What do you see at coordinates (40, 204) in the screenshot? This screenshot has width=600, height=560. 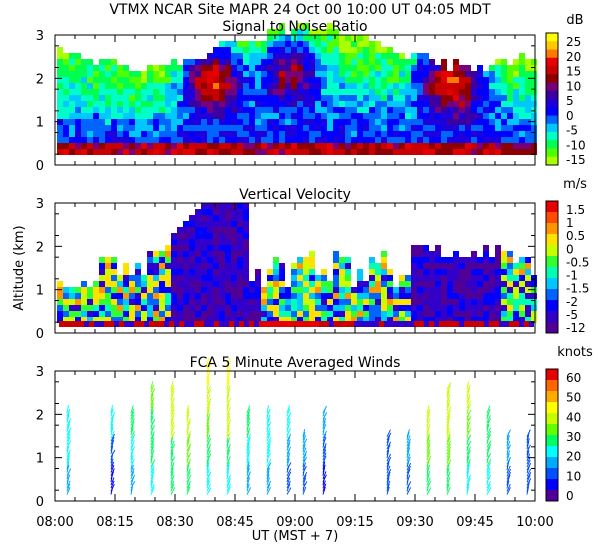 I see `y-tick-label: 3` at bounding box center [40, 204].